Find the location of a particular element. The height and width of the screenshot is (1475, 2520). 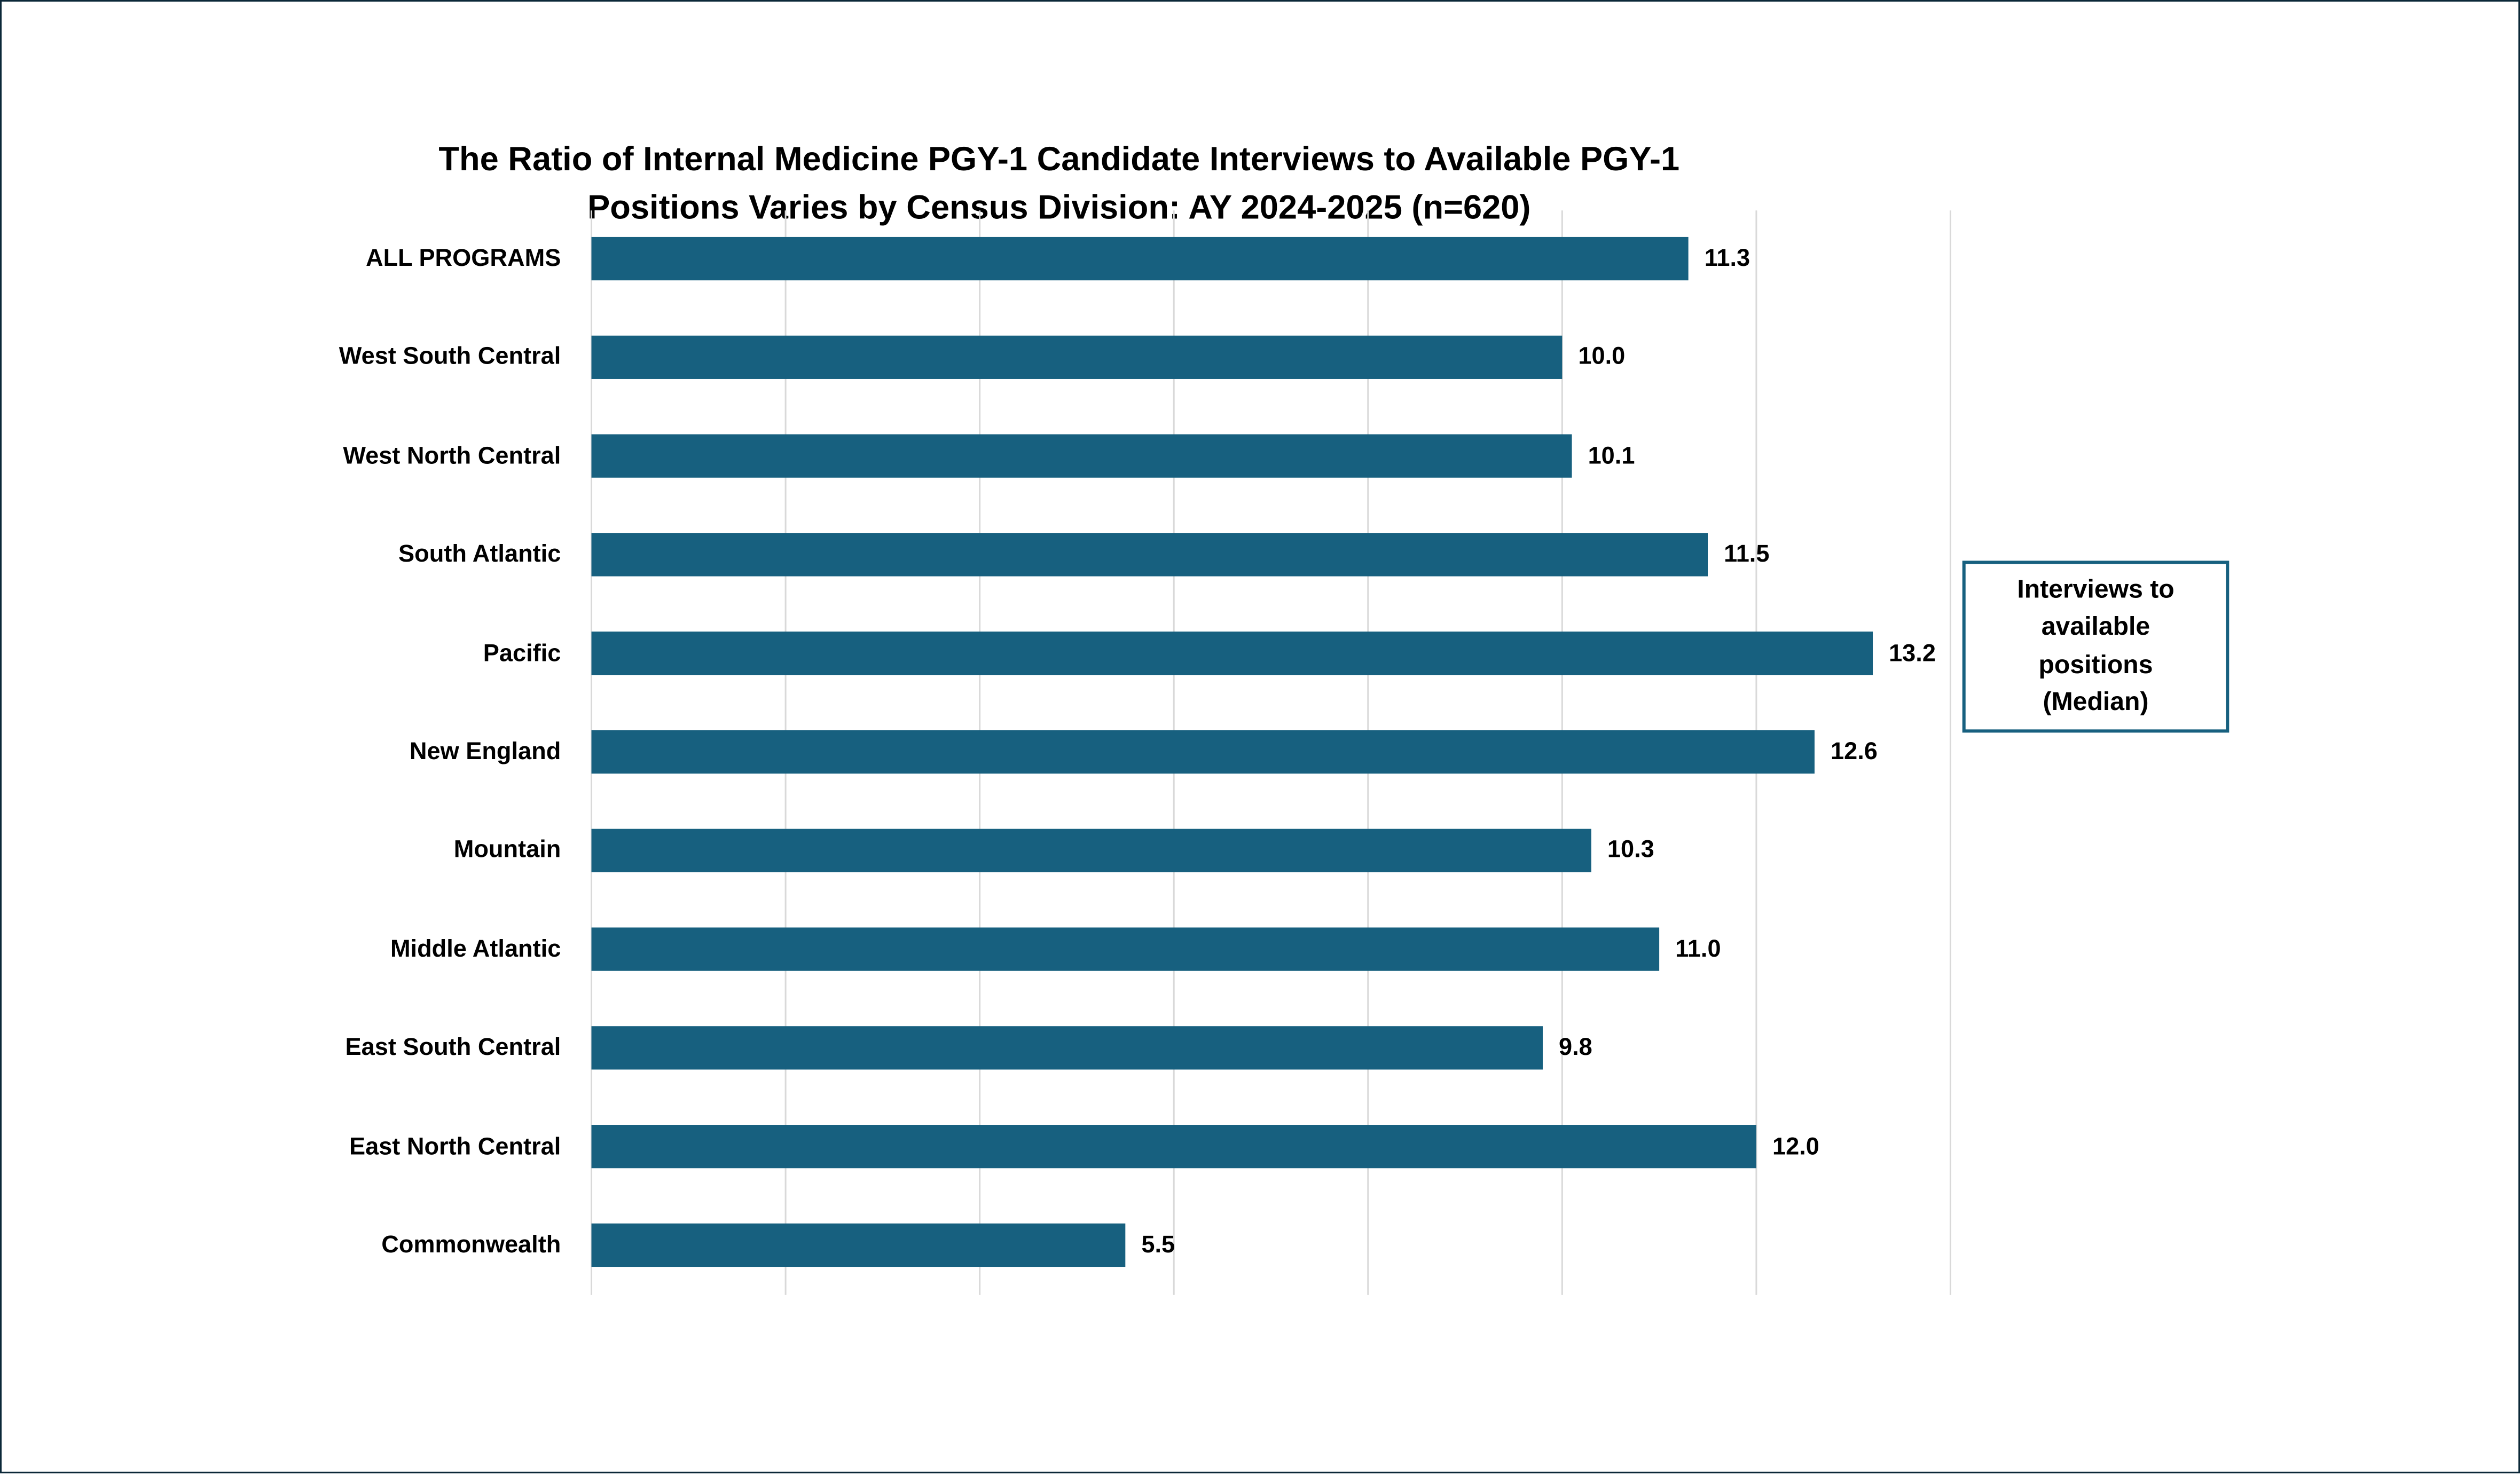

data-label: 10.1 is located at coordinates (1611, 456).